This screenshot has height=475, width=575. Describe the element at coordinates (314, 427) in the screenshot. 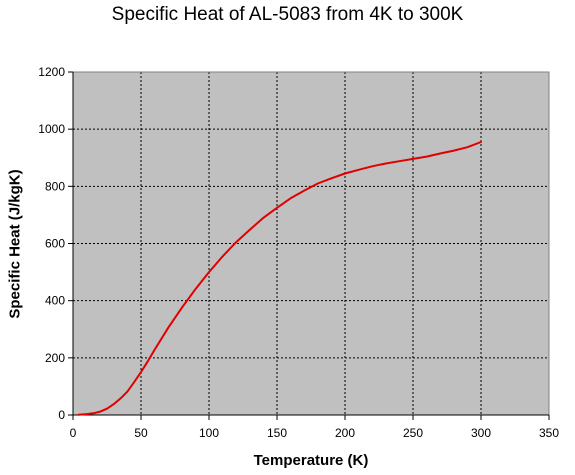

I see `x-axis-ticks: 0 50 100 150 200 250 300 350` at that location.